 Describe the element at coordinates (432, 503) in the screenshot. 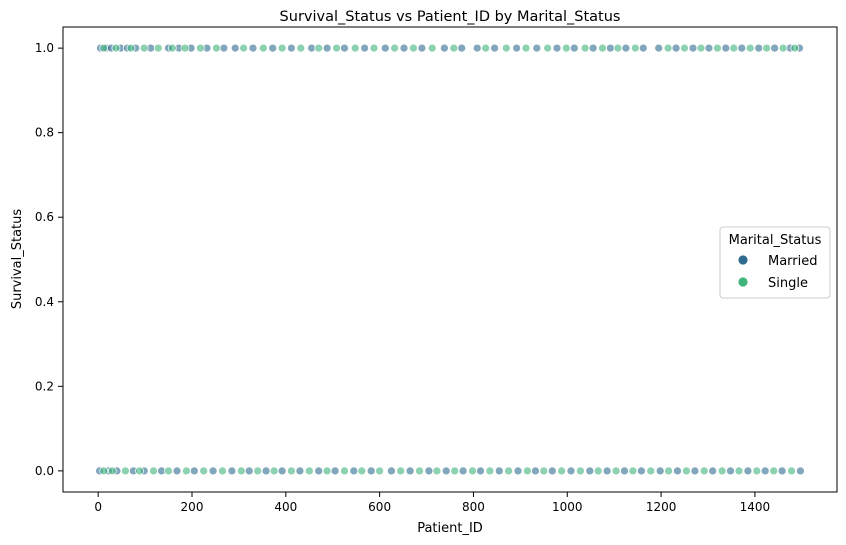

I see `x-axis: 0 200 400 600 800 1000 1200 1400` at that location.